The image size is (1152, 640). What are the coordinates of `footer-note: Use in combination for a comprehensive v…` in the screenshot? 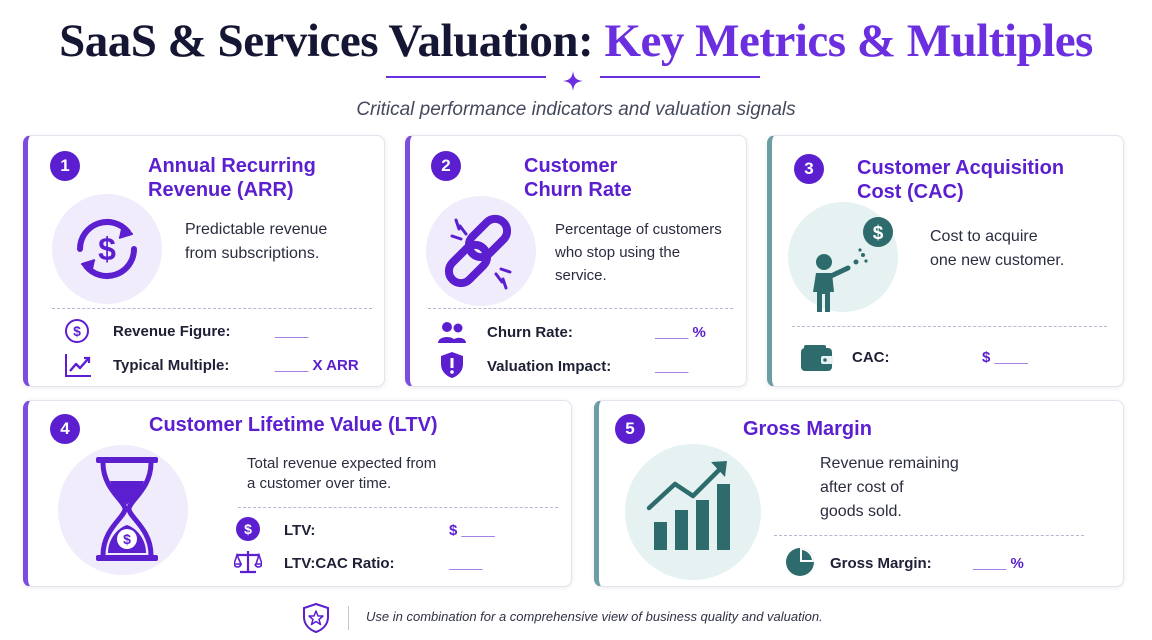 It's located at (594, 616).